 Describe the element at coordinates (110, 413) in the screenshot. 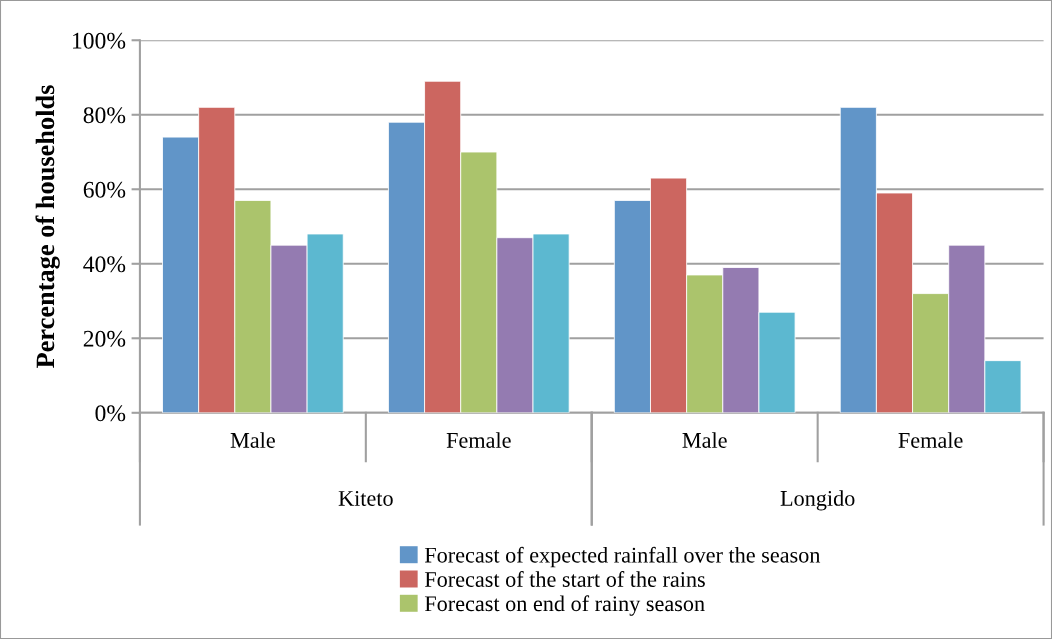

I see `y-tick-label: 0%` at that location.